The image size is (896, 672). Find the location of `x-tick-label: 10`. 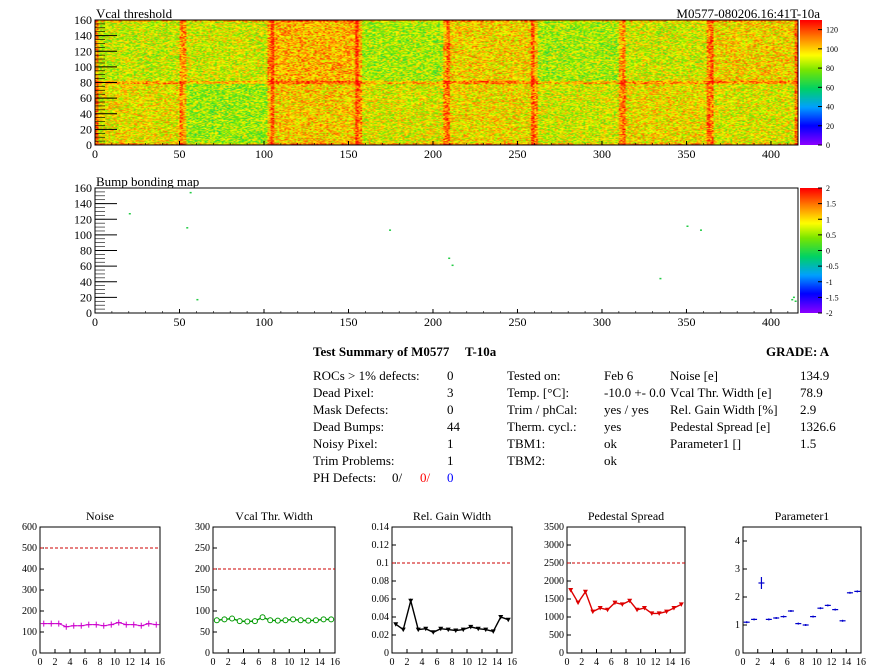

x-tick-label: 10 is located at coordinates (115, 662).